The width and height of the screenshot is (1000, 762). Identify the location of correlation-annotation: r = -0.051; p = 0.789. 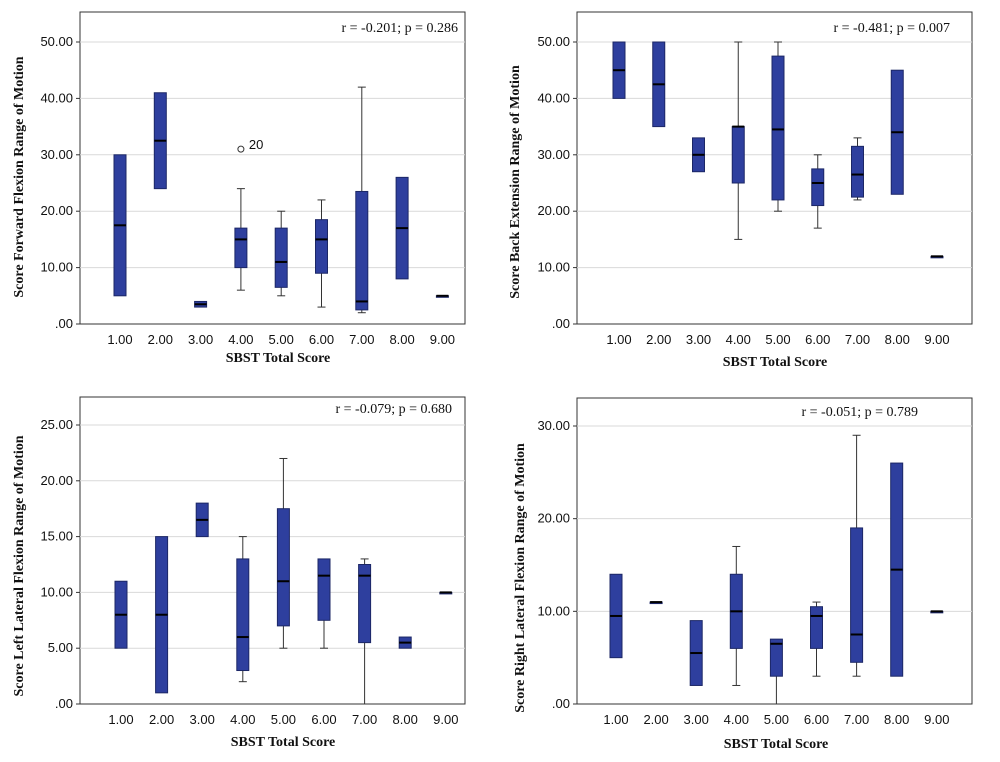
(859, 412).